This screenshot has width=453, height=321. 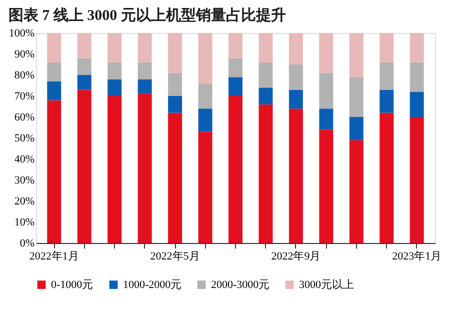 I want to click on y-tick-label: 100%, so click(x=21, y=34).